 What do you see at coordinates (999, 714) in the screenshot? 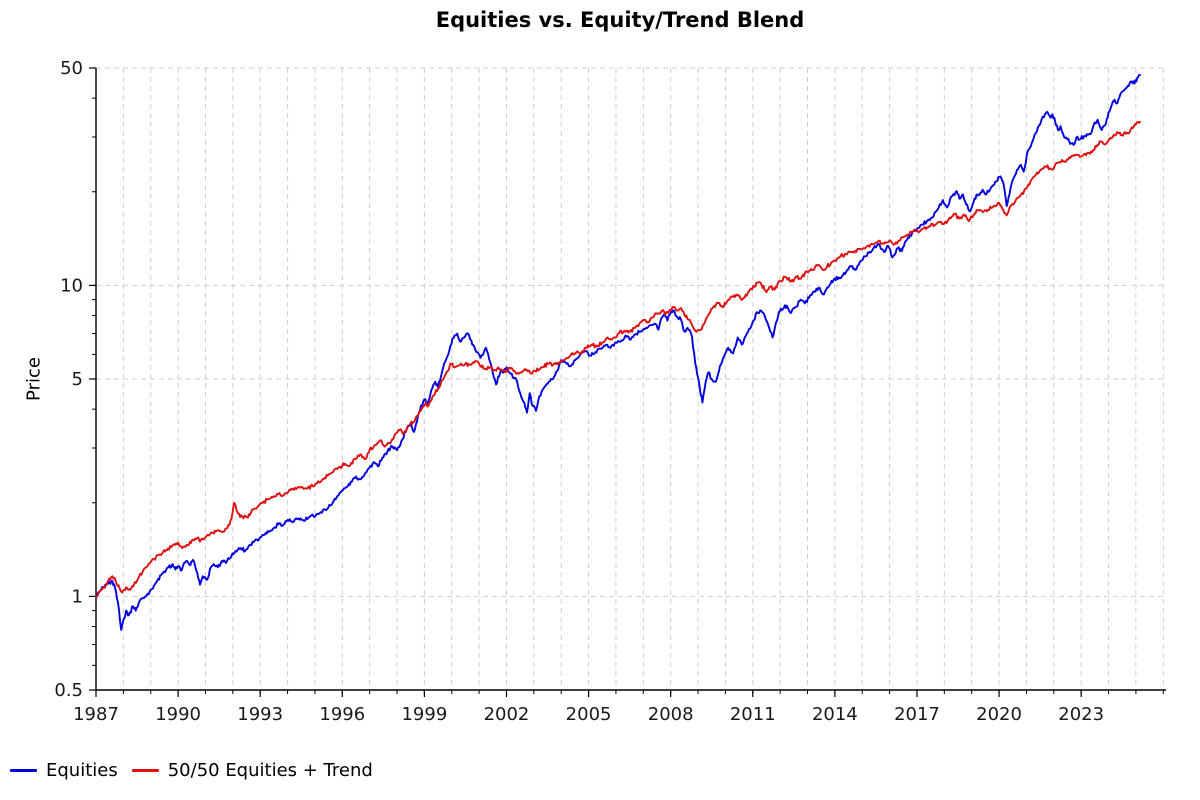
I see `svg-text: 2020` at bounding box center [999, 714].